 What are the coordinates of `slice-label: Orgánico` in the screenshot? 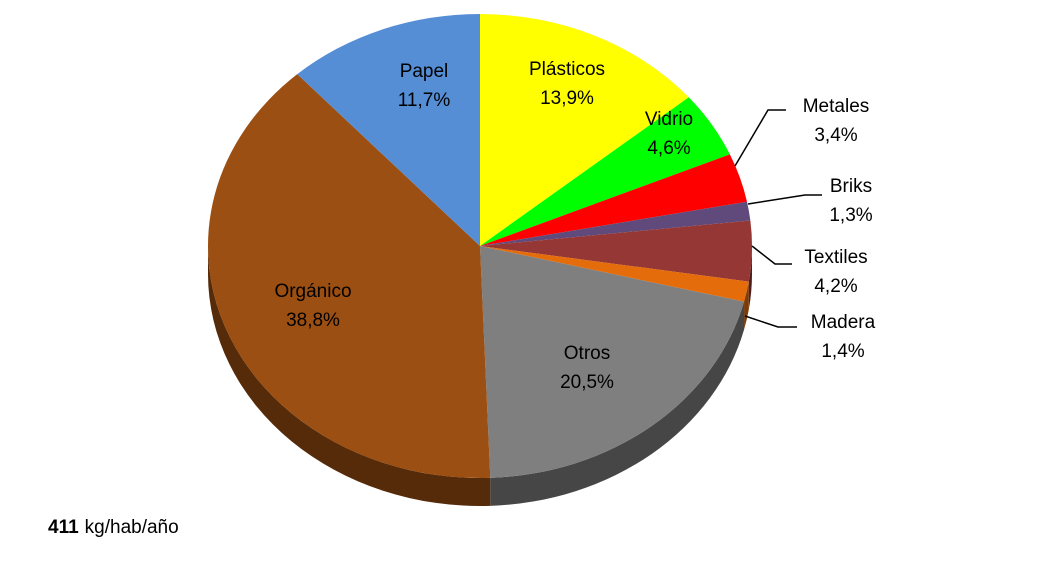 It's located at (312, 291).